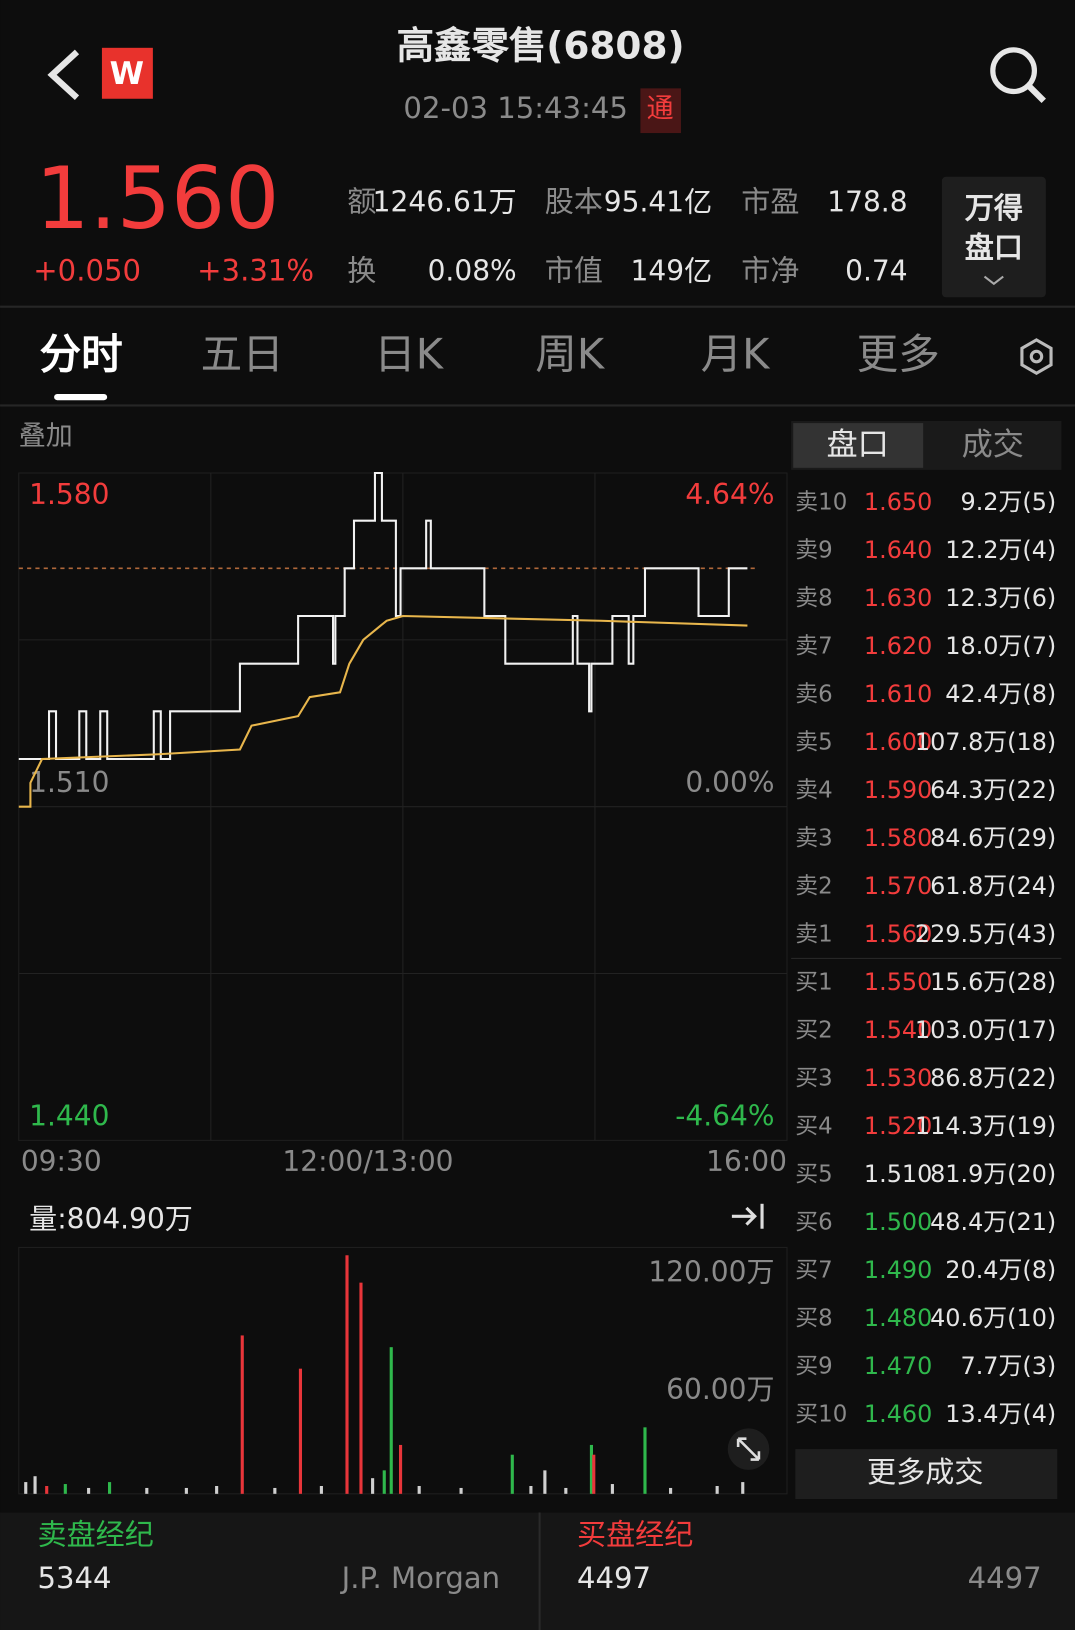 This screenshot has width=1075, height=1630. I want to click on y-tick-label: 60.00万, so click(720, 1389).